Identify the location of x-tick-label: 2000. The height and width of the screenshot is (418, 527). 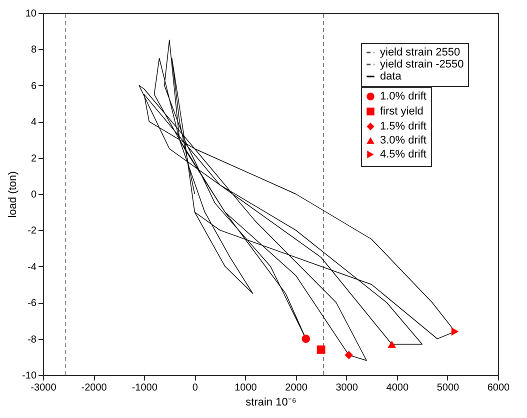
(296, 388).